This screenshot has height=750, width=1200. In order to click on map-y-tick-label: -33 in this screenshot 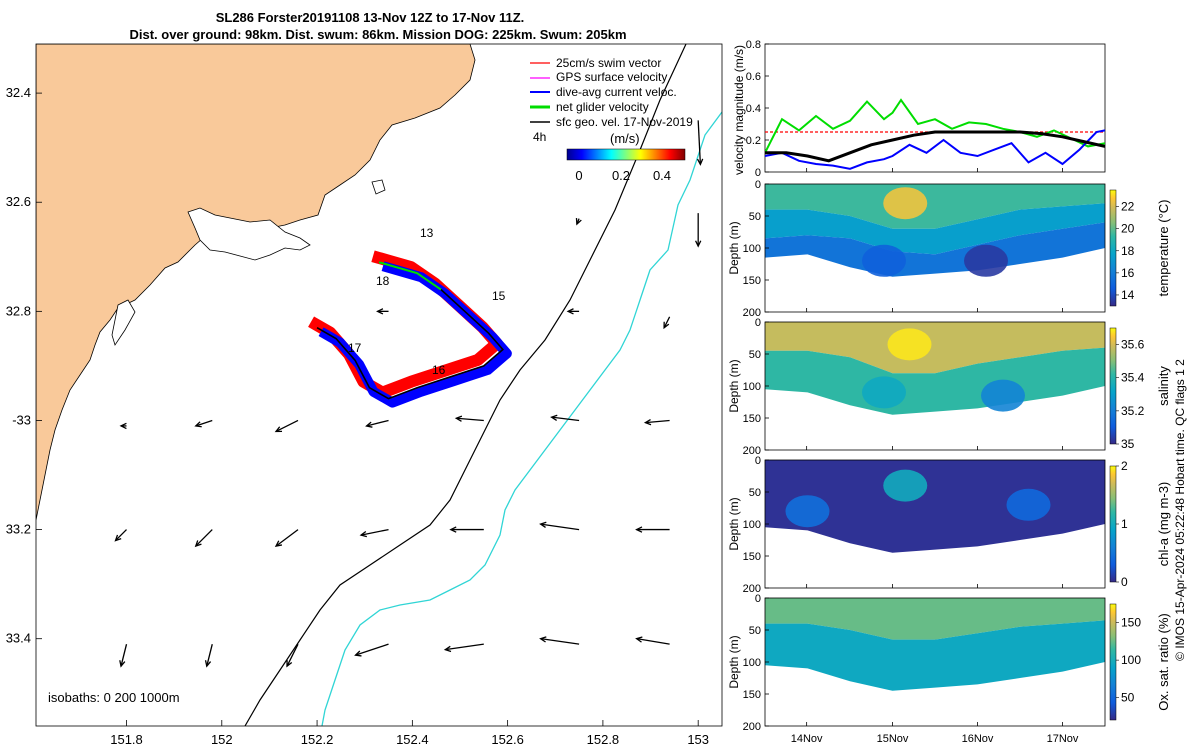, I will do `click(21, 419)`.